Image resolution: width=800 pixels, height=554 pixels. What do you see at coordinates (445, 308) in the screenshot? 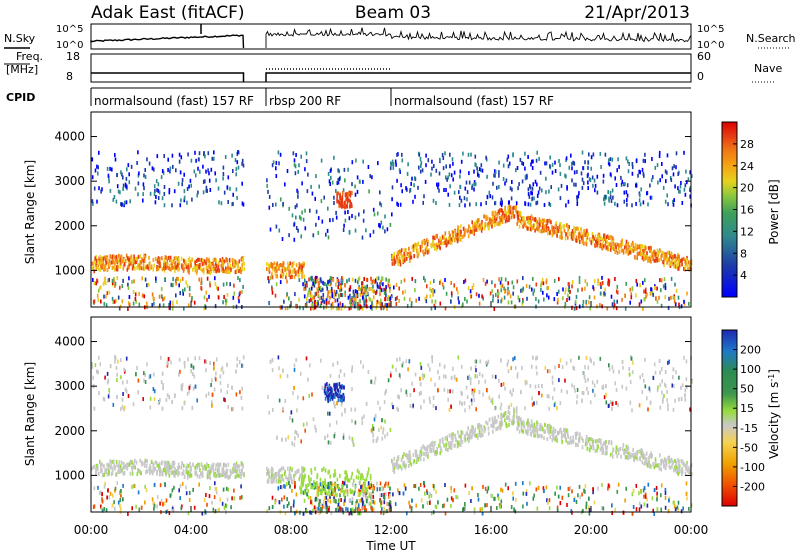
I see `pow-cell-2072` at bounding box center [445, 308].